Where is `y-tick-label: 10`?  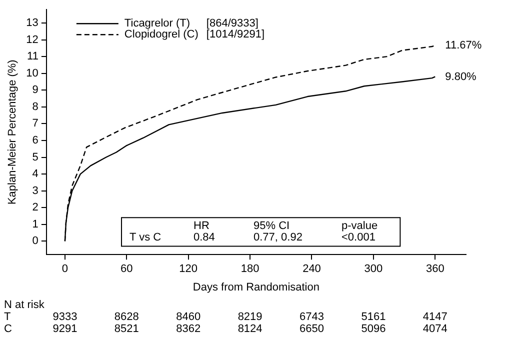
y-tick-label: 10 is located at coordinates (32, 73).